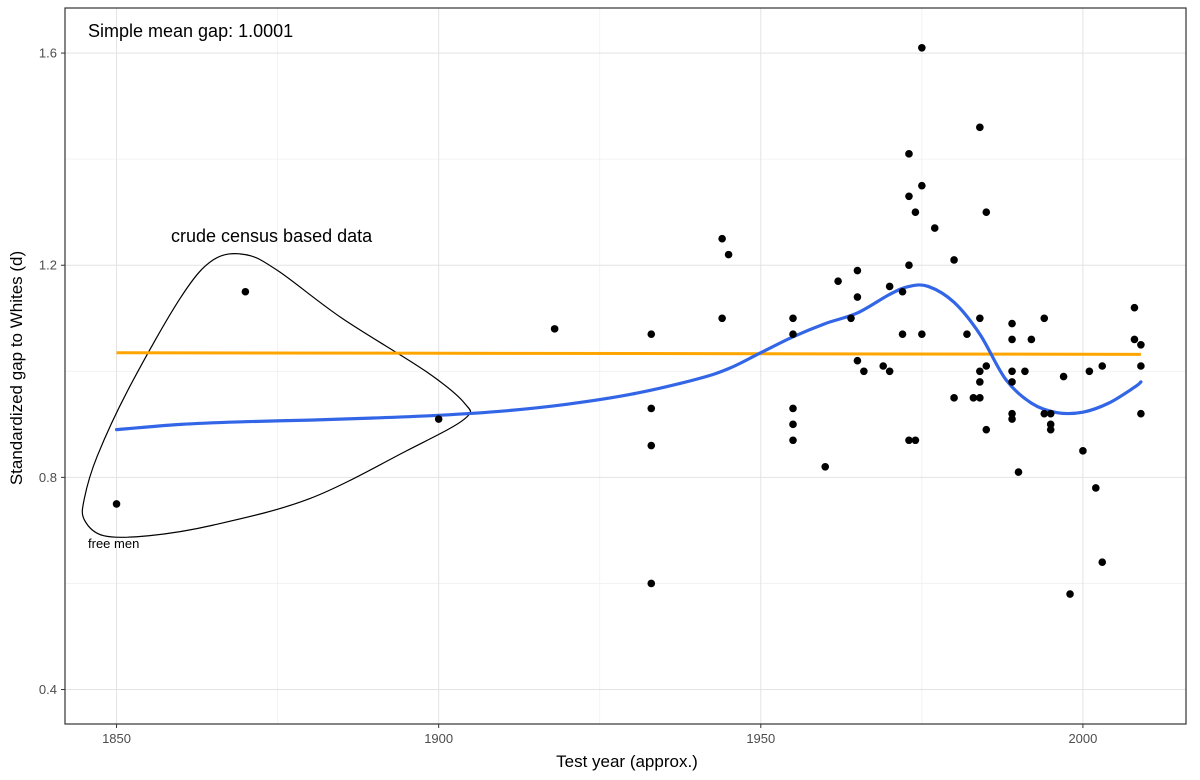  I want to click on mean-line-layer, so click(628, 353).